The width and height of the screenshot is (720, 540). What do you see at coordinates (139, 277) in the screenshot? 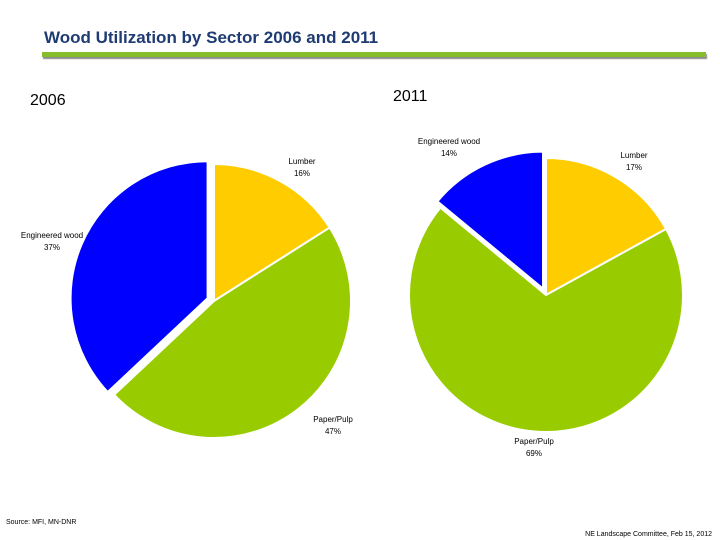
I see `pie-slice-2006-engineered-wood` at bounding box center [139, 277].